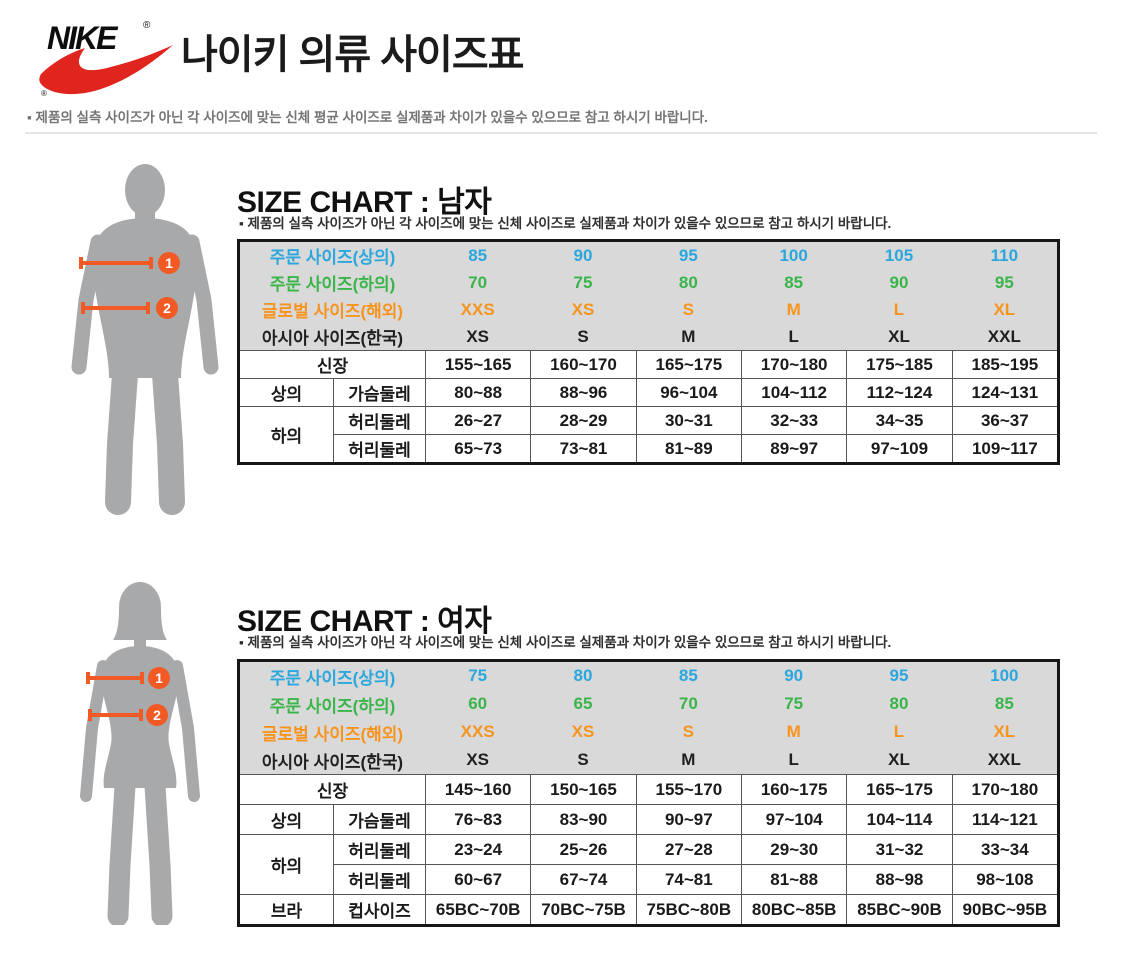 This screenshot has height=960, width=1126. Describe the element at coordinates (478, 364) in the screenshot. I see `cell: 155~165` at that location.